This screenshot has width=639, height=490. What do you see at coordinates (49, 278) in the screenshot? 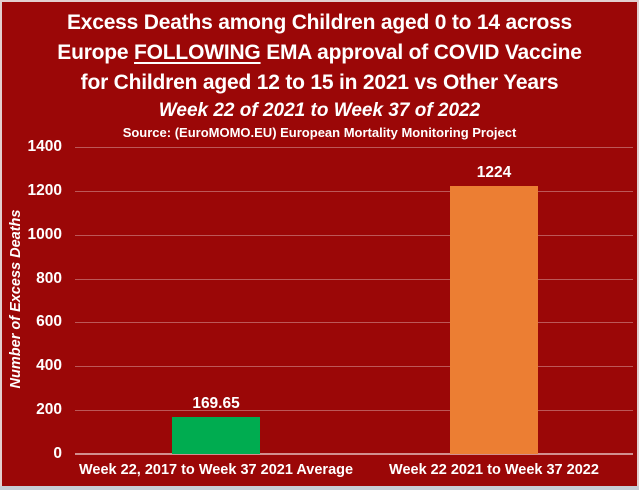
I see `y-tick-label: 800` at bounding box center [49, 278].